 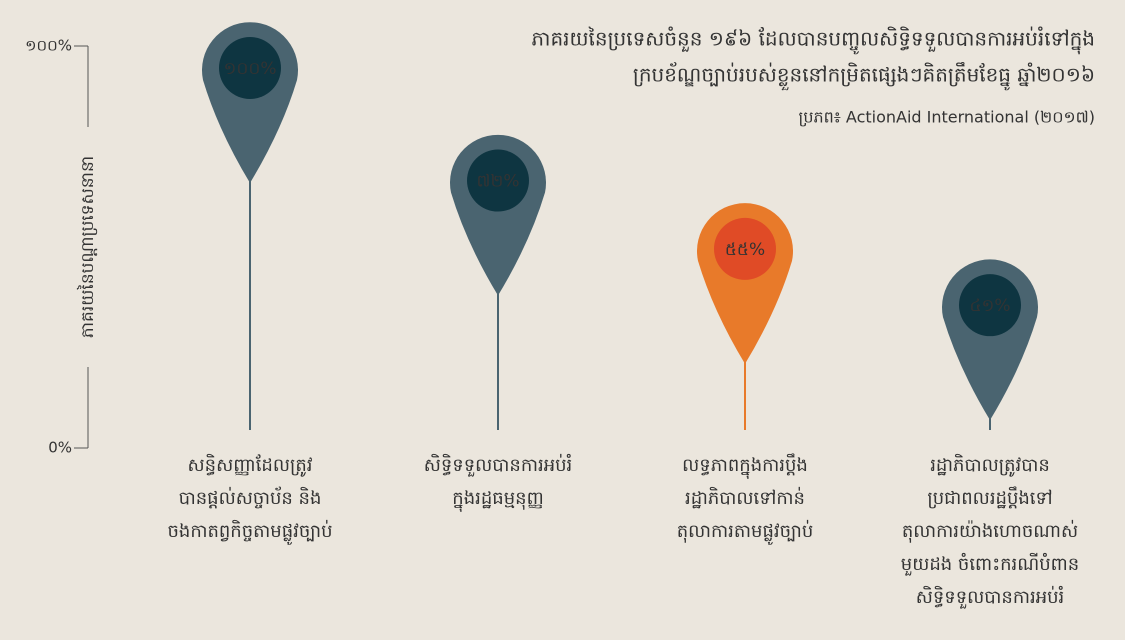 I want to click on y-label-bg, so click(x=88, y=247).